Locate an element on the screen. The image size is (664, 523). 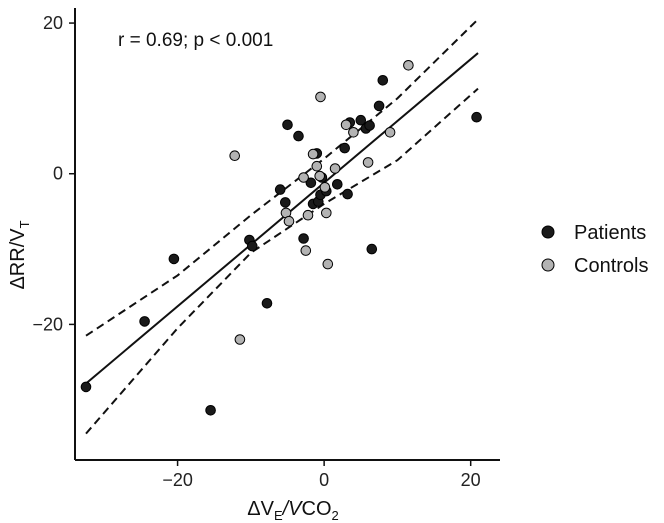
legend: Patients Controls is located at coordinates (594, 249).